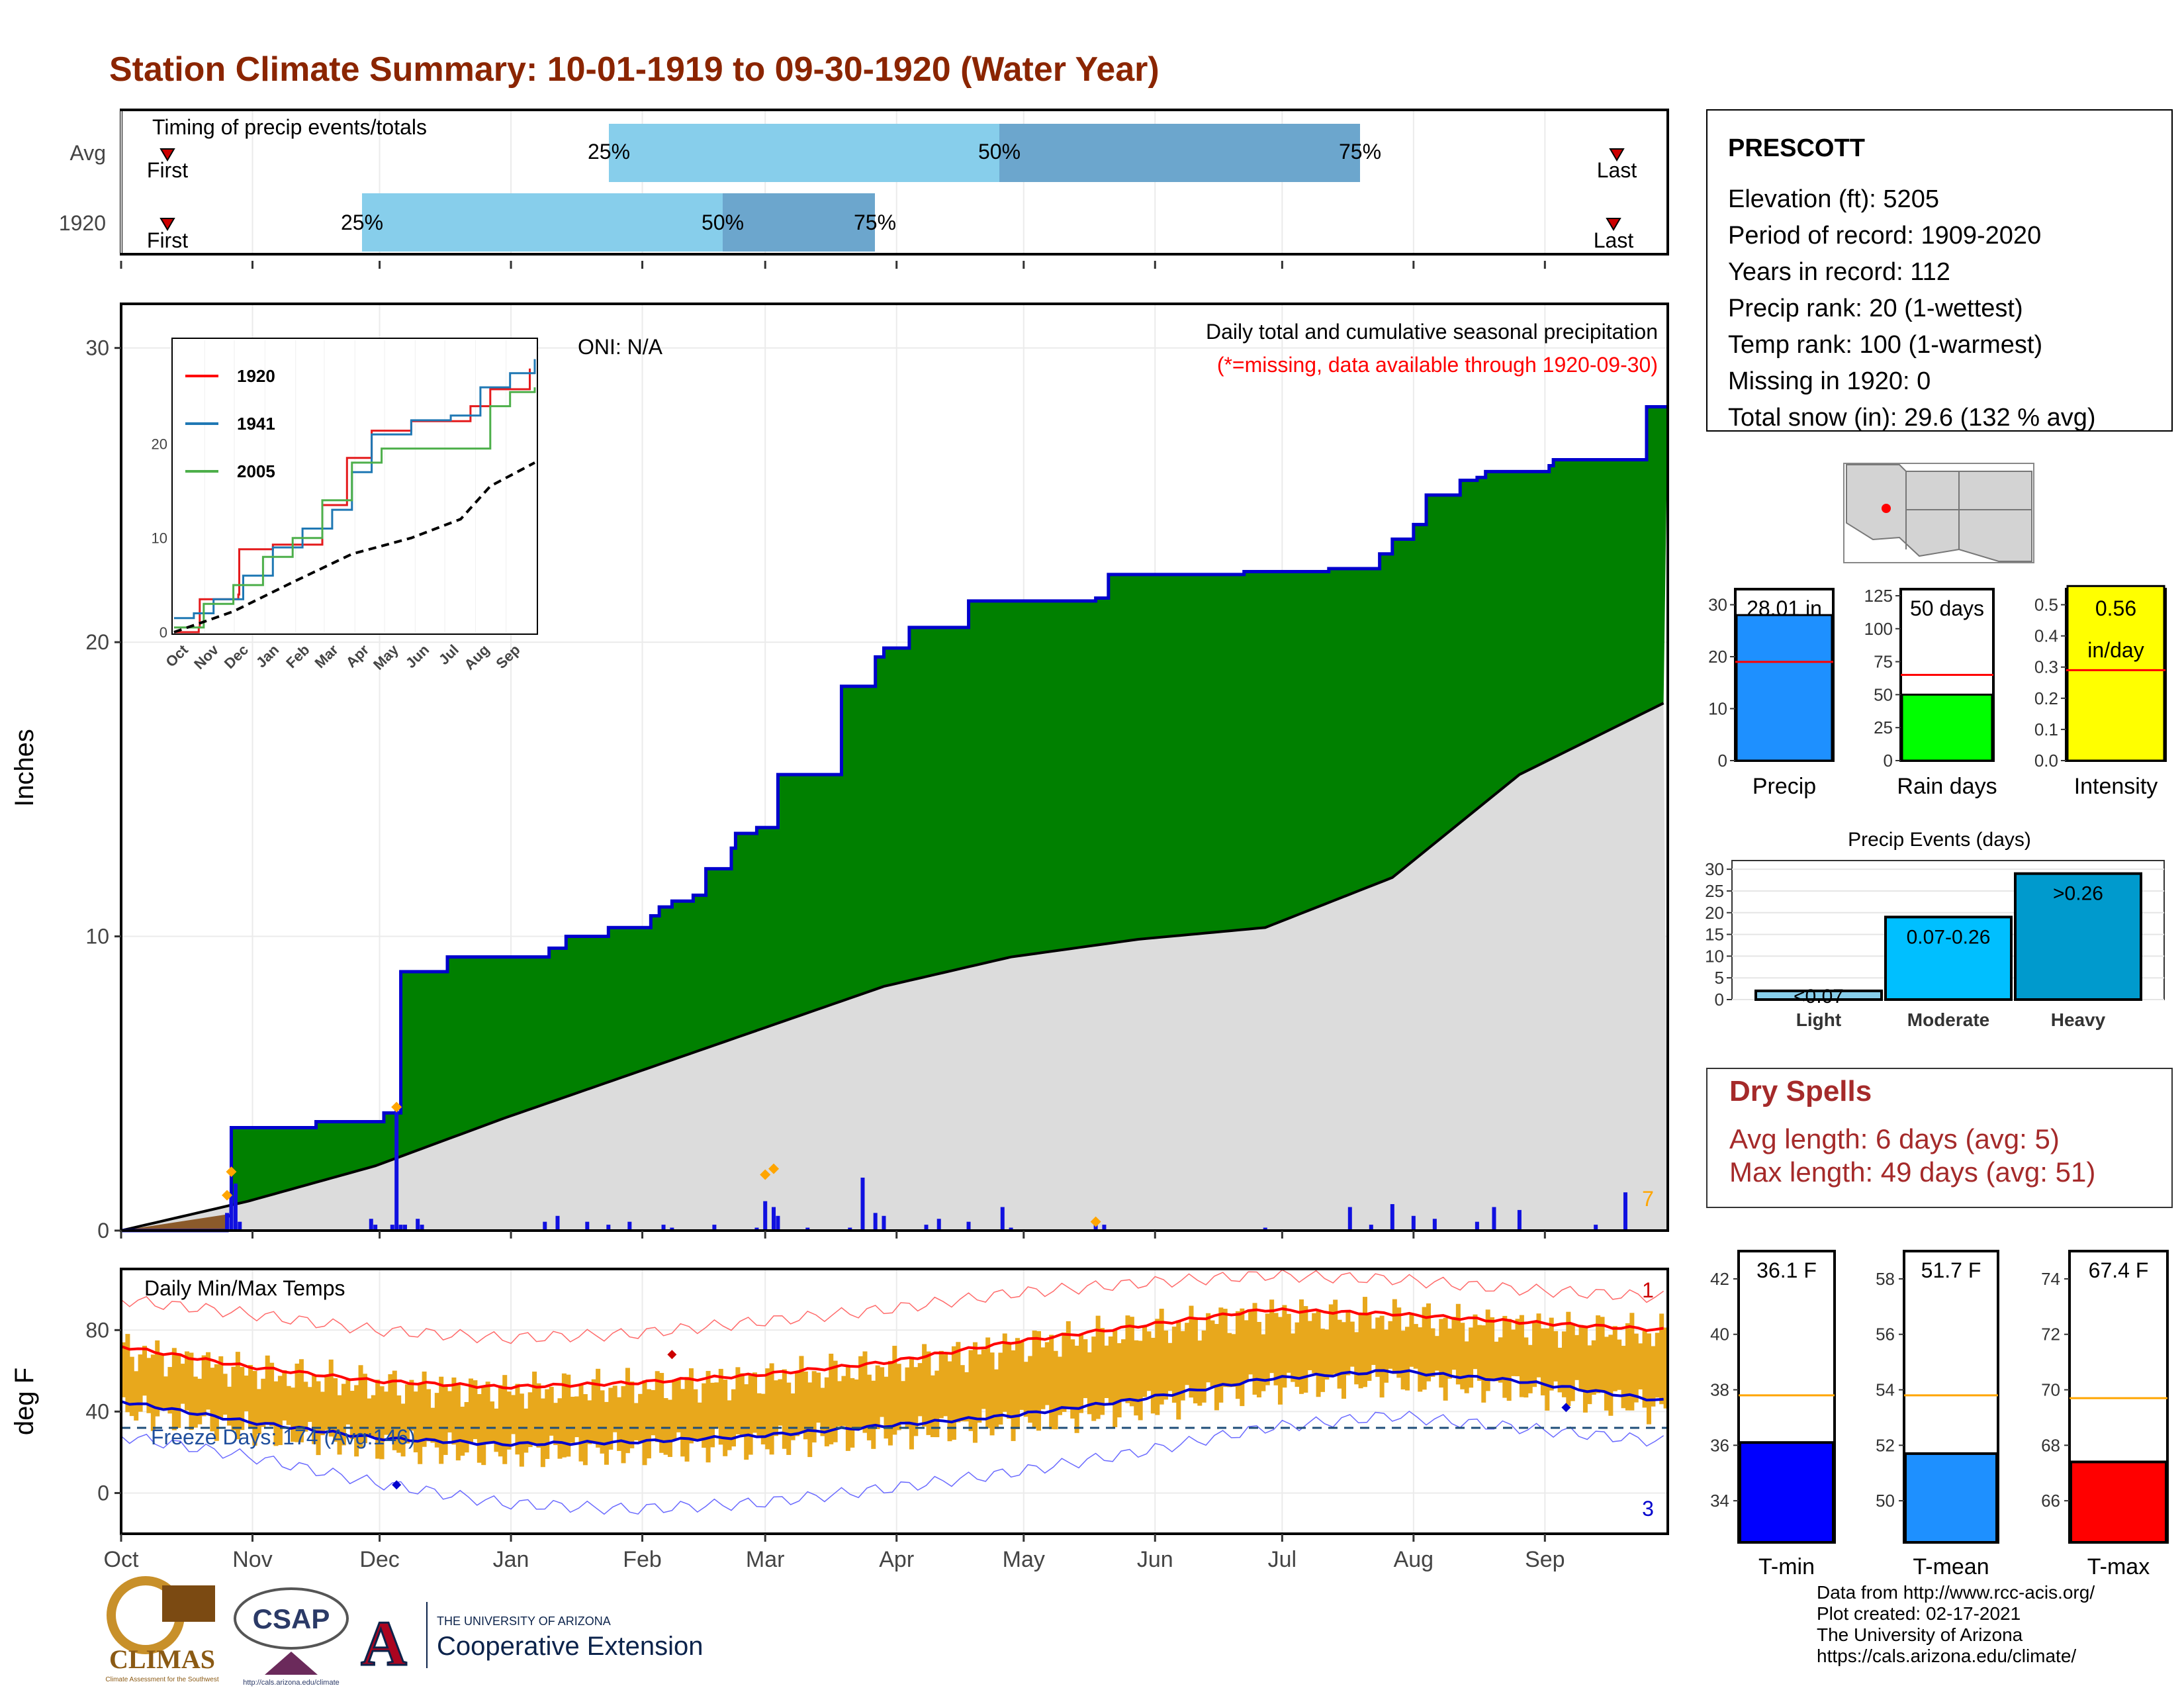 The height and width of the screenshot is (1688, 2184). What do you see at coordinates (1940, 270) in the screenshot?
I see `station-info-frame` at bounding box center [1940, 270].